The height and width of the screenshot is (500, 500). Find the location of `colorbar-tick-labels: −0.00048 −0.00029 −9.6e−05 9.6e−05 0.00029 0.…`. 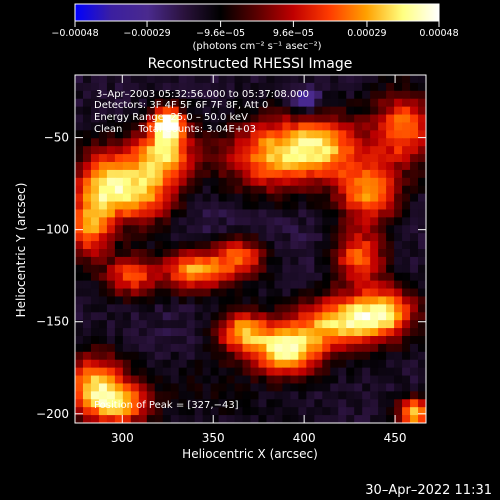

colorbar-tick-labels: −0.00048 −0.00029 −9.6e−05 9.6e−05 0.00029 0.… is located at coordinates (254, 33).